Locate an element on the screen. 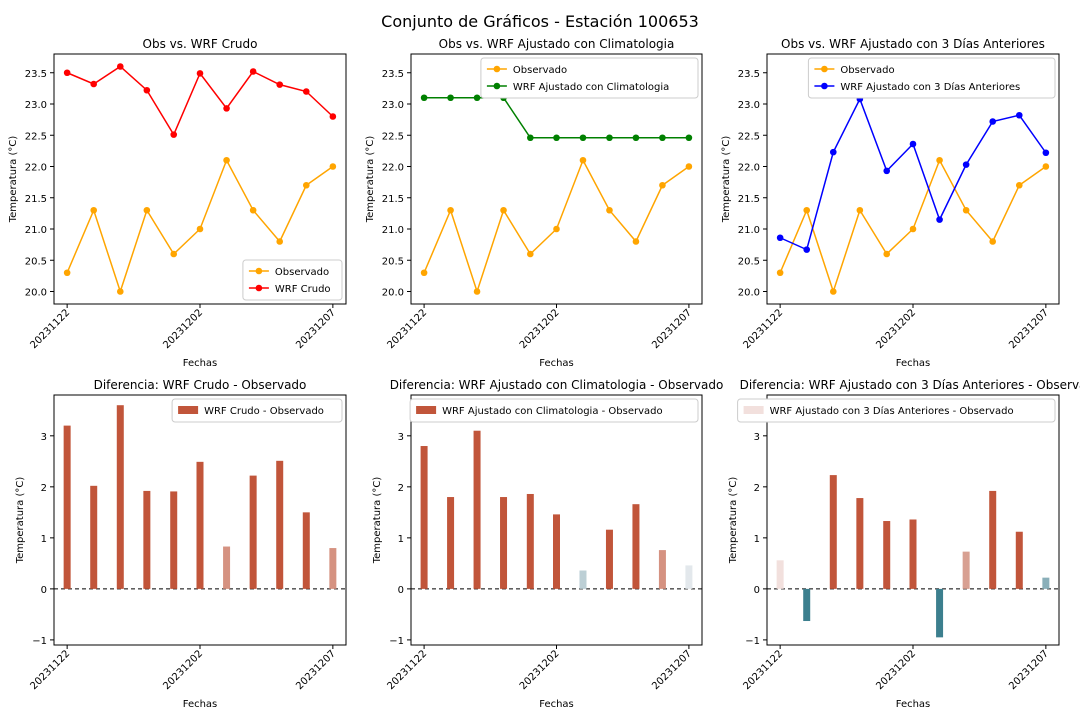 This screenshot has height=720, width=1080. legend-label: WRF Ajustado con Climatologia is located at coordinates (591, 87).